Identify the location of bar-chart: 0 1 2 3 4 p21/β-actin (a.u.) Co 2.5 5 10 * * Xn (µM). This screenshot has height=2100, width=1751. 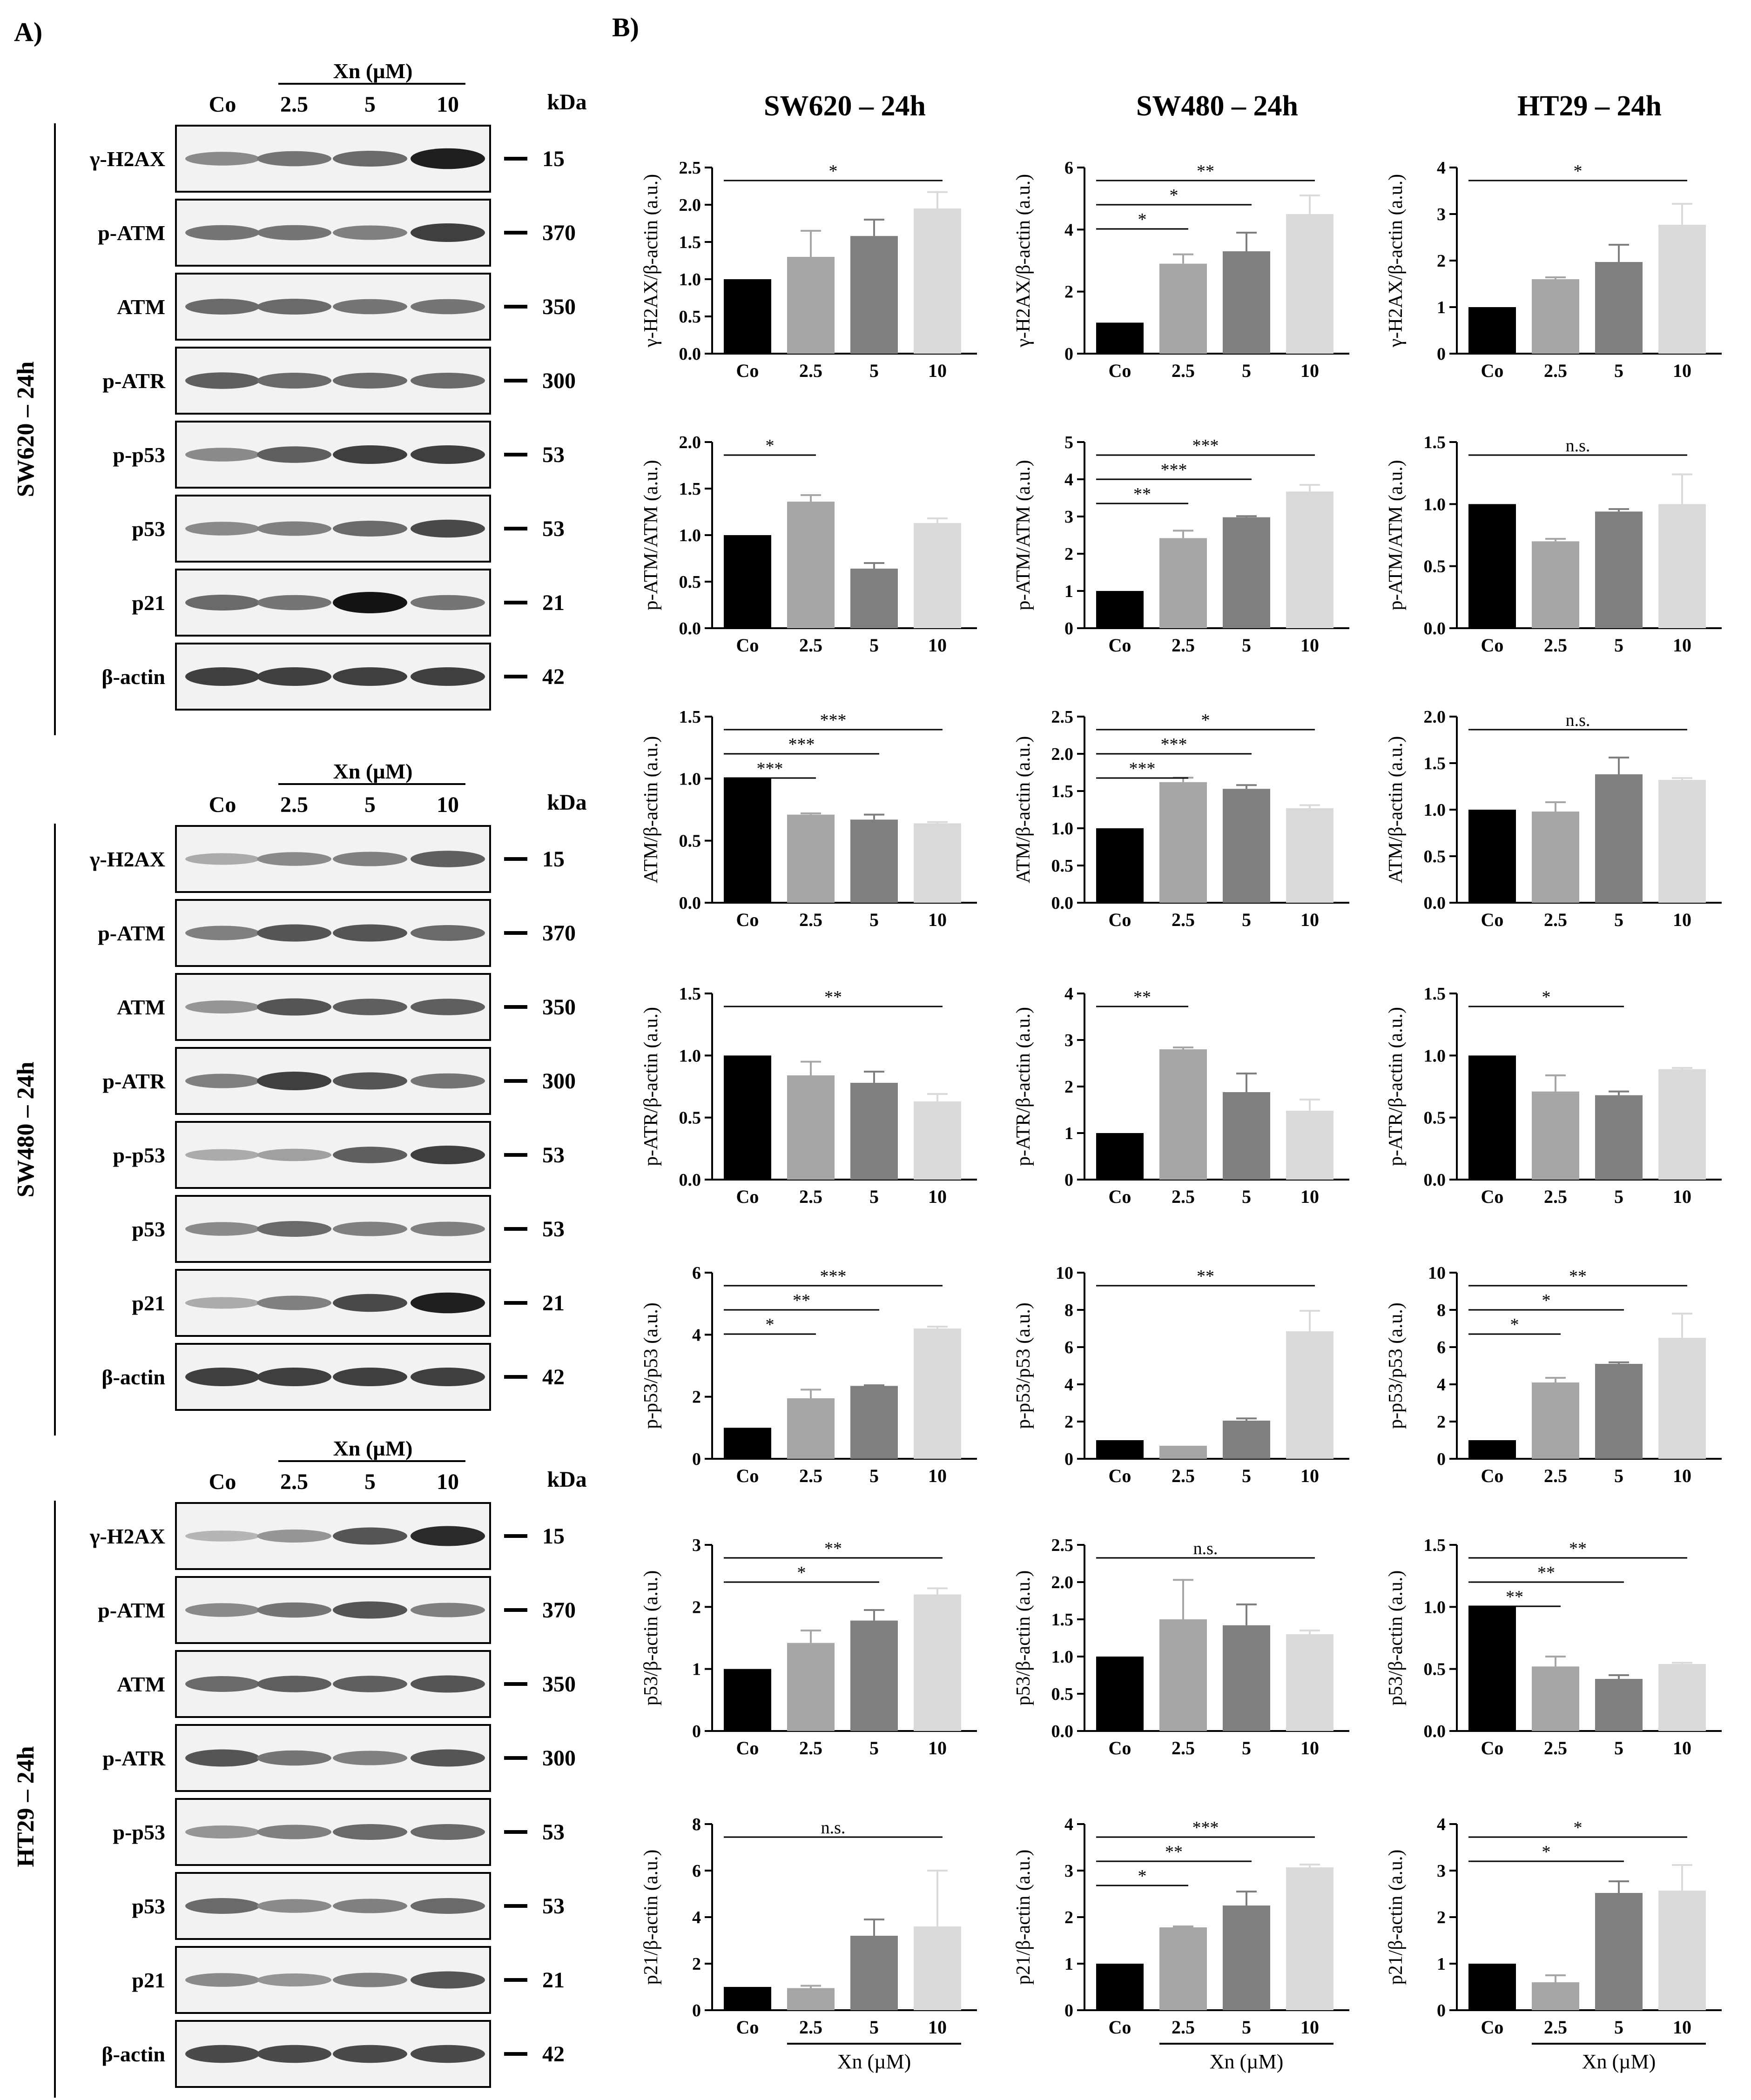
(1553, 1944).